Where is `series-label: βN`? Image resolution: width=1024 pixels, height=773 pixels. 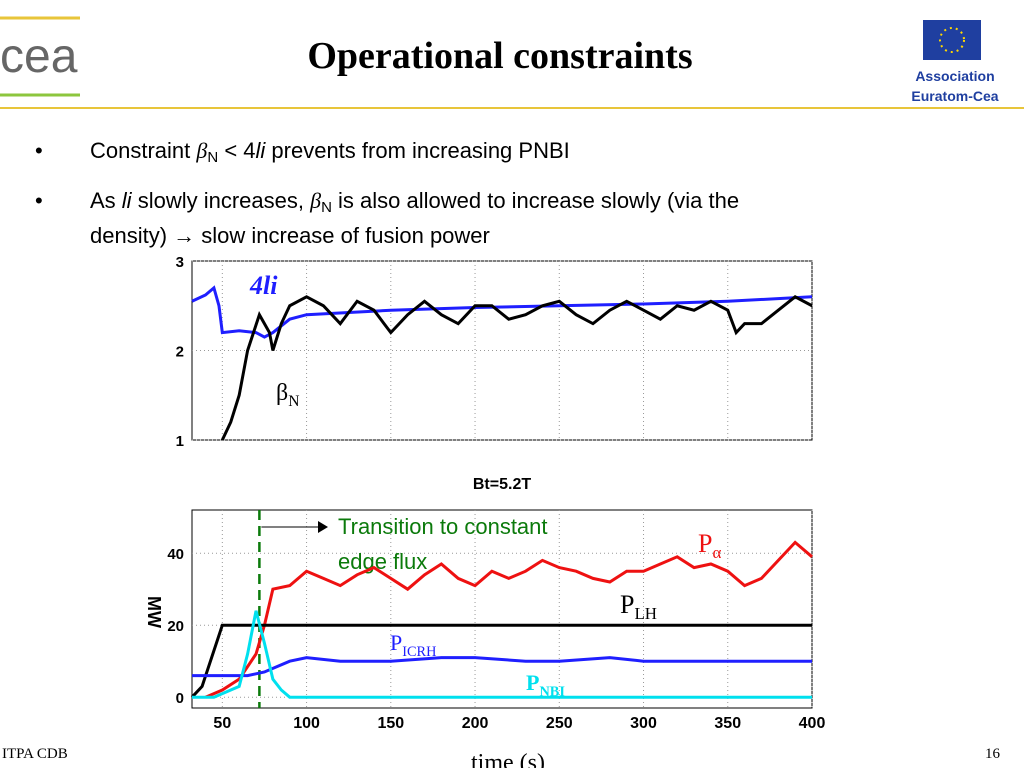 series-label: βN is located at coordinates (287, 395).